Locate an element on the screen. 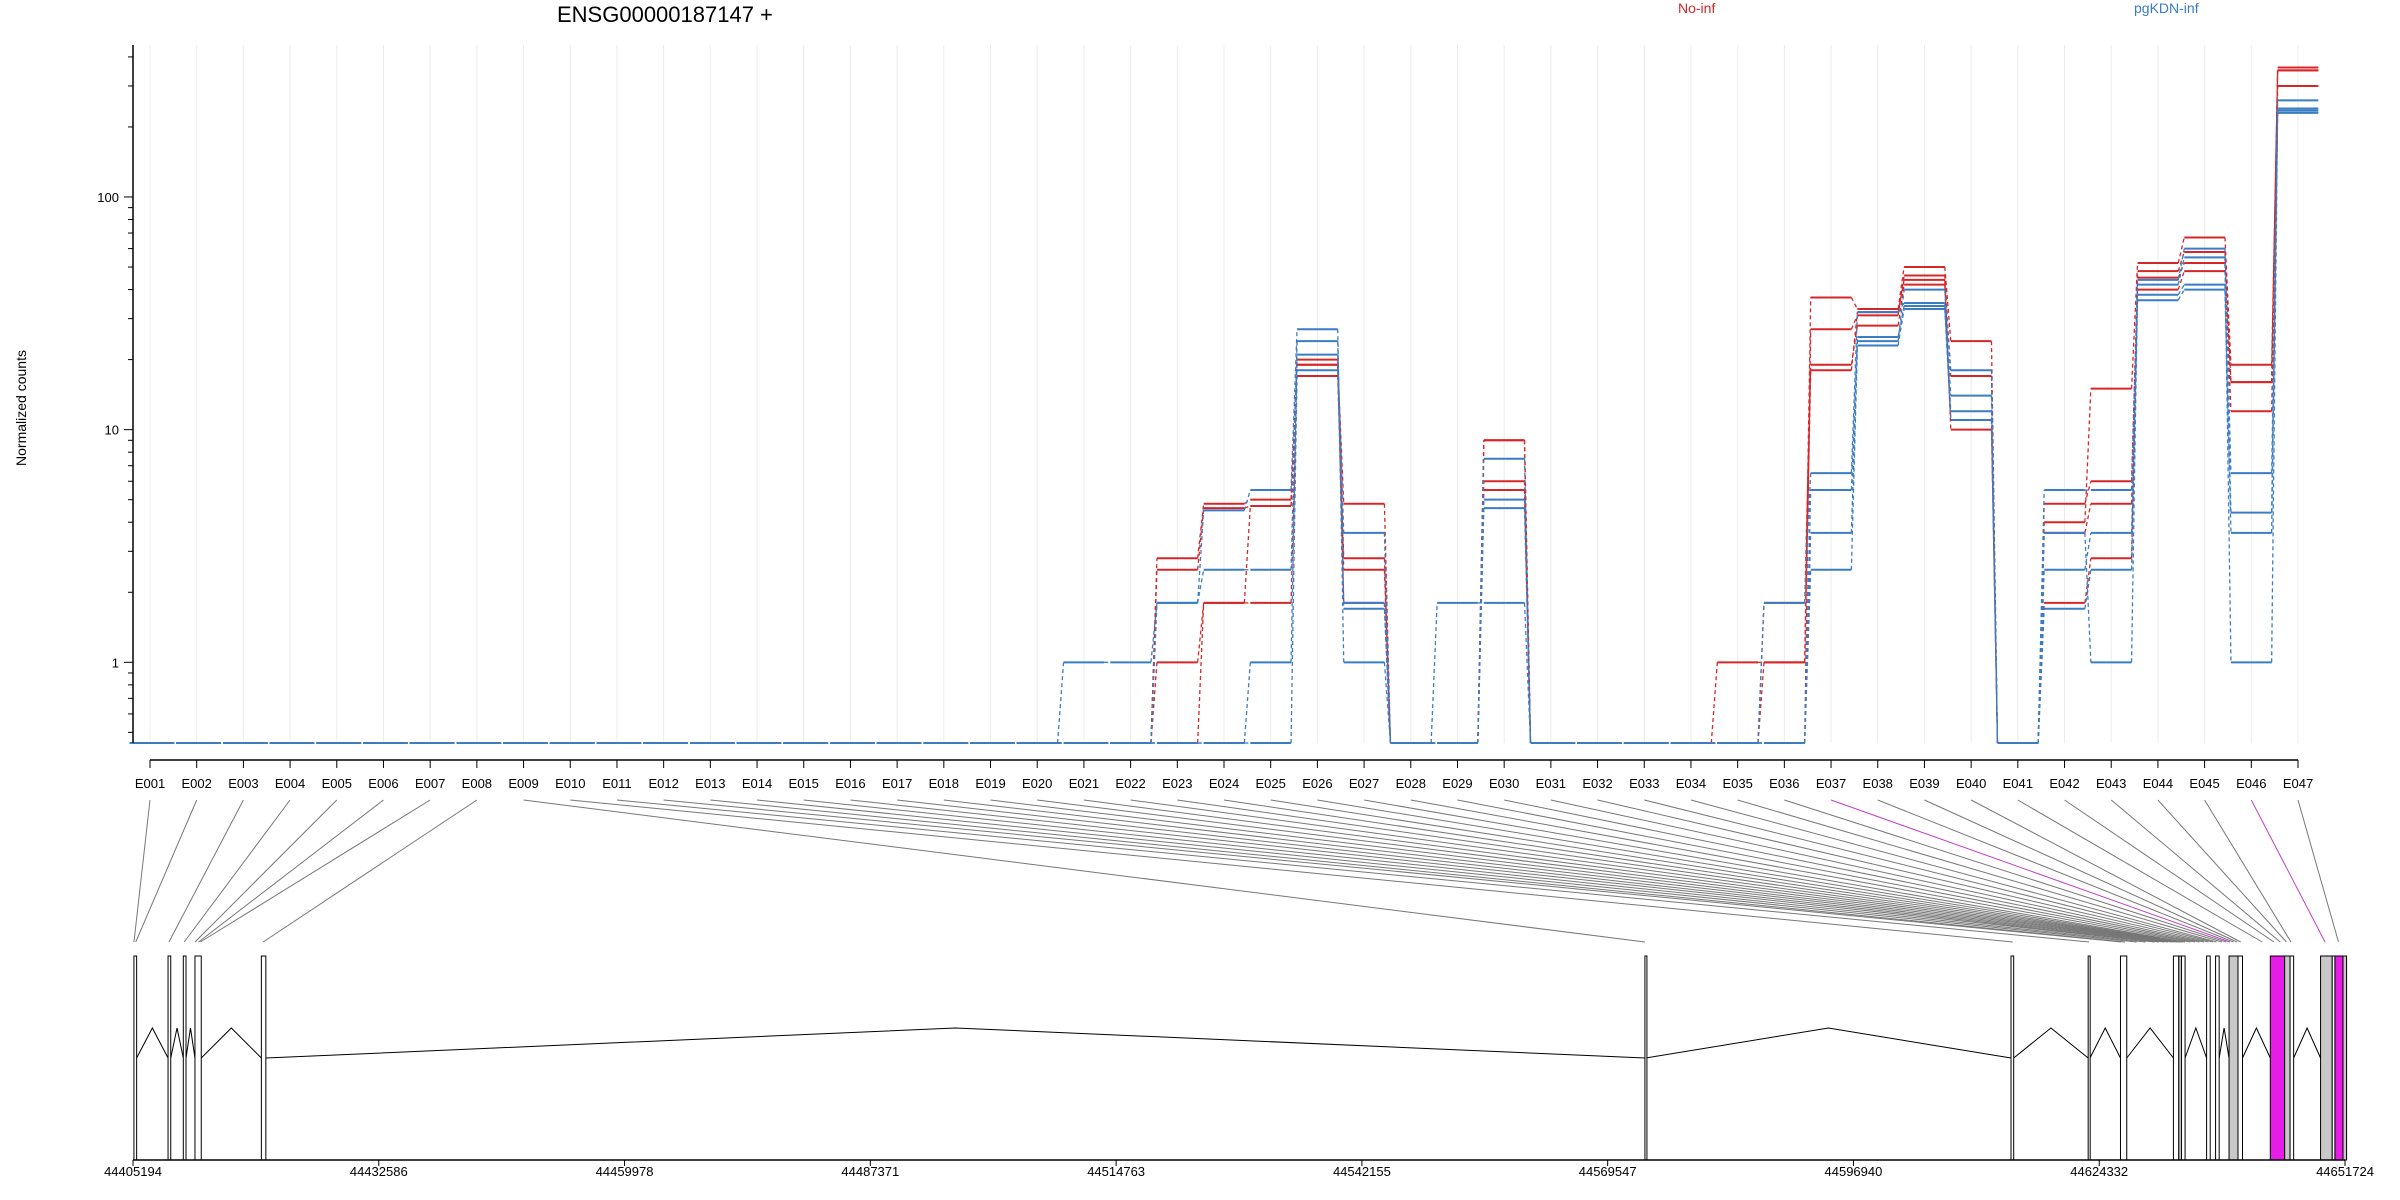 This screenshot has height=1200, width=2400. exon-label-E019: E019 is located at coordinates (990, 783).